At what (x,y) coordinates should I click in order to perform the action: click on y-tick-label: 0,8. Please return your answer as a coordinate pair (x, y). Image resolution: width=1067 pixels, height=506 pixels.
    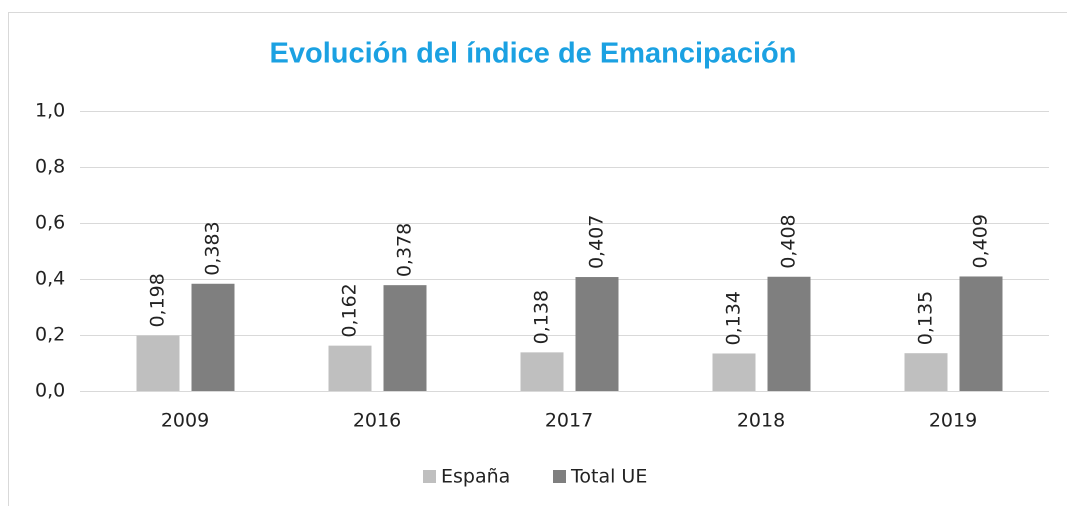
    Looking at the image, I should click on (50, 167).